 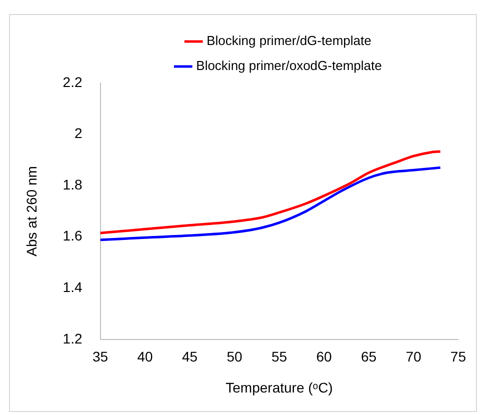 I want to click on x-tick-label: 50, so click(x=234, y=356).